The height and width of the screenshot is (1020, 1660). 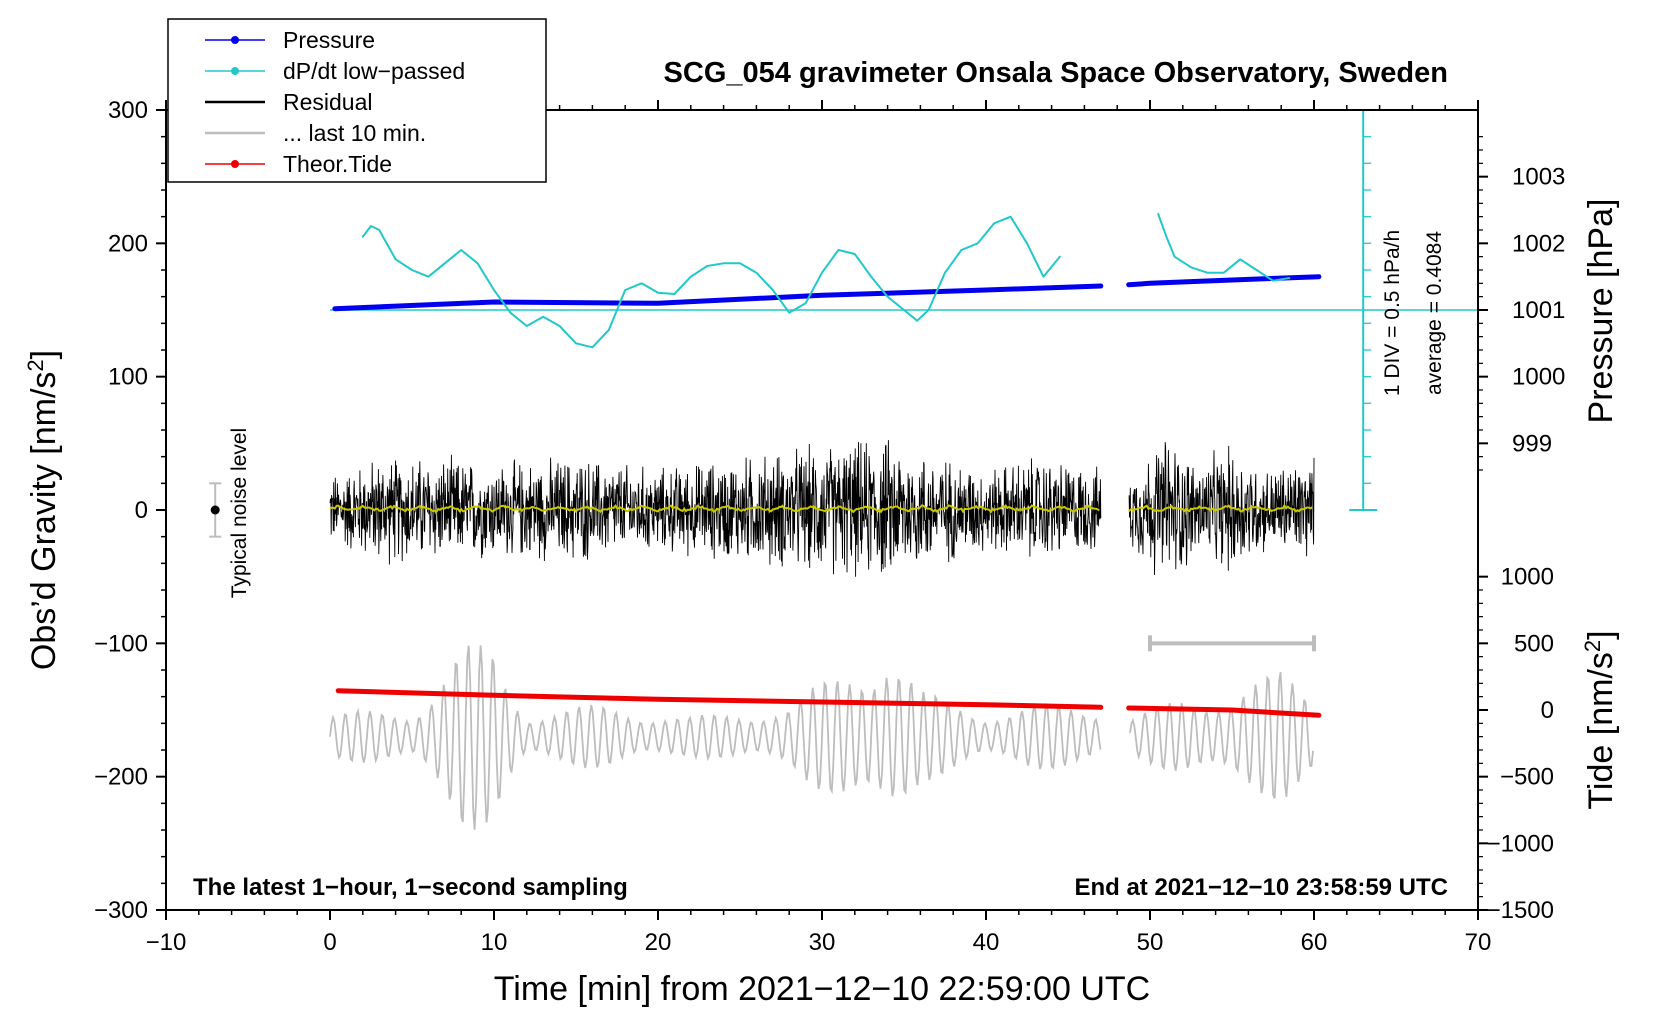 I want to click on tide-tick-label: 1000, so click(x=1527, y=577).